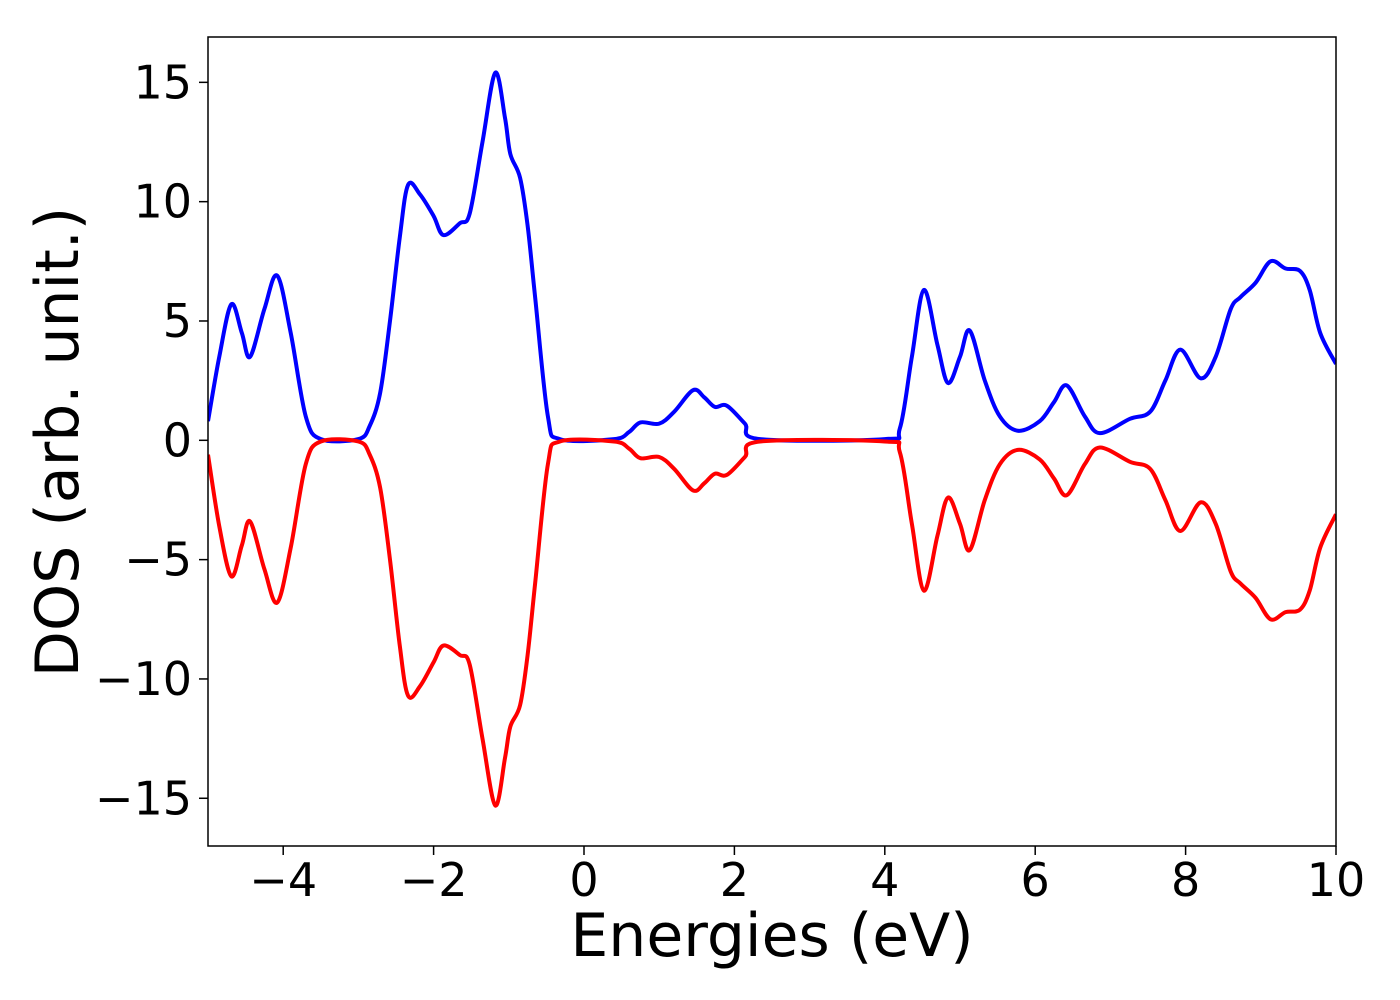  Describe the element at coordinates (884, 880) in the screenshot. I see `x-tick-label: 4` at that location.